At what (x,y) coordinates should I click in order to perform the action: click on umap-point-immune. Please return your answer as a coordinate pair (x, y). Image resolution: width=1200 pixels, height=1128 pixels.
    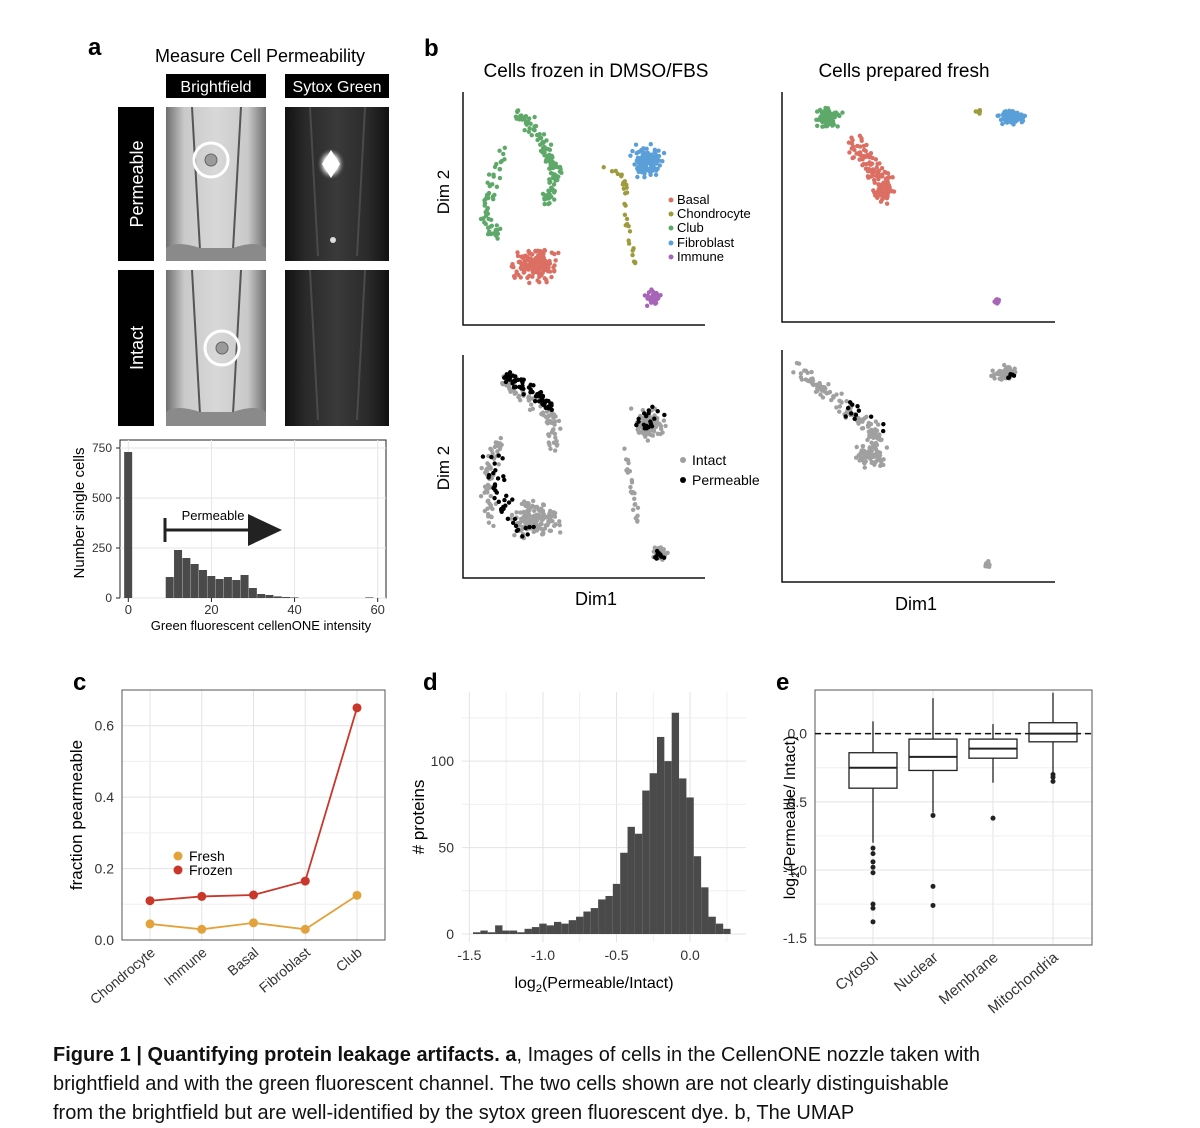
    Looking at the image, I should click on (650, 299).